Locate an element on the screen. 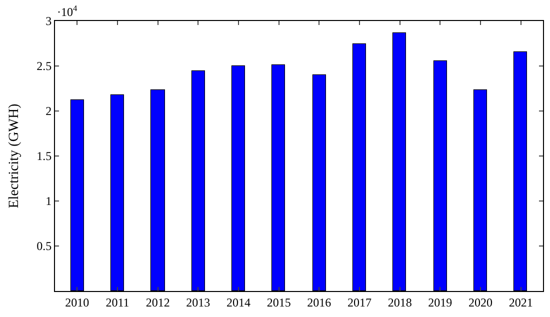 This screenshot has height=317, width=550. y-tick-label: 2.5 is located at coordinates (44, 66).